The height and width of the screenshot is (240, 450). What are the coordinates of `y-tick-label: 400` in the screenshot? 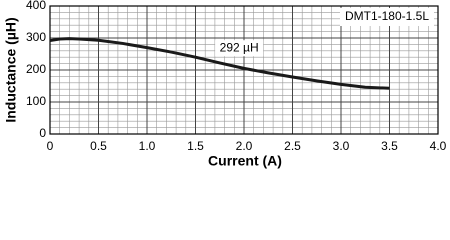 It's located at (36, 6).